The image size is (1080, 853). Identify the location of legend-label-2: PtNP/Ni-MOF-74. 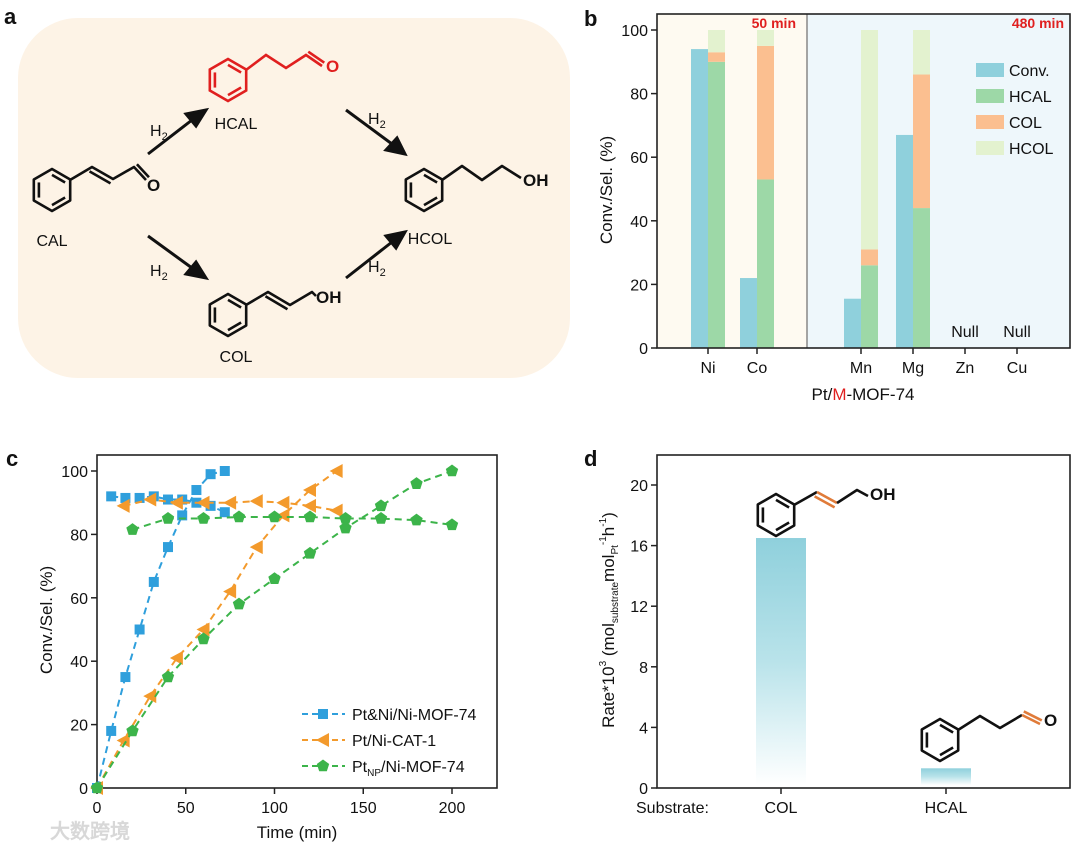
(408, 769).